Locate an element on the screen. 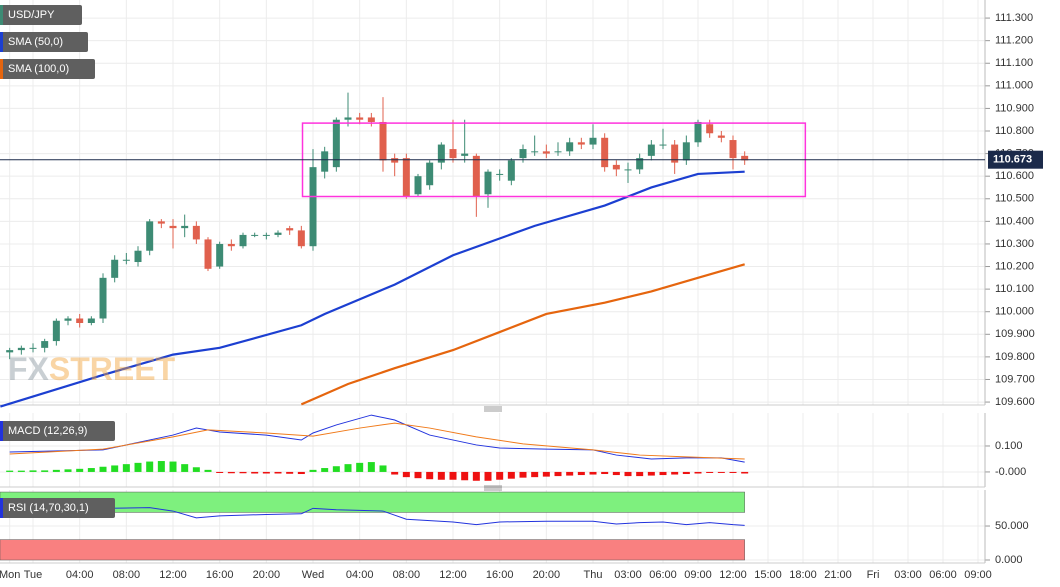 This screenshot has height=587, width=1060. panel-background is located at coordinates (492, 450).